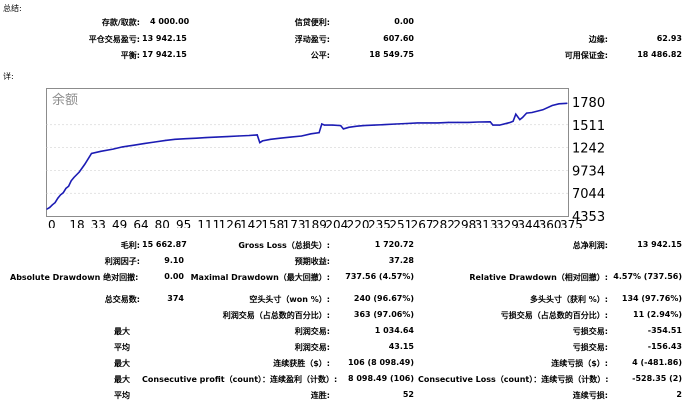 The width and height of the screenshot is (700, 401). What do you see at coordinates (114, 39) in the screenshot?
I see `closed-pl-label: 平仓交易盈亏:` at bounding box center [114, 39].